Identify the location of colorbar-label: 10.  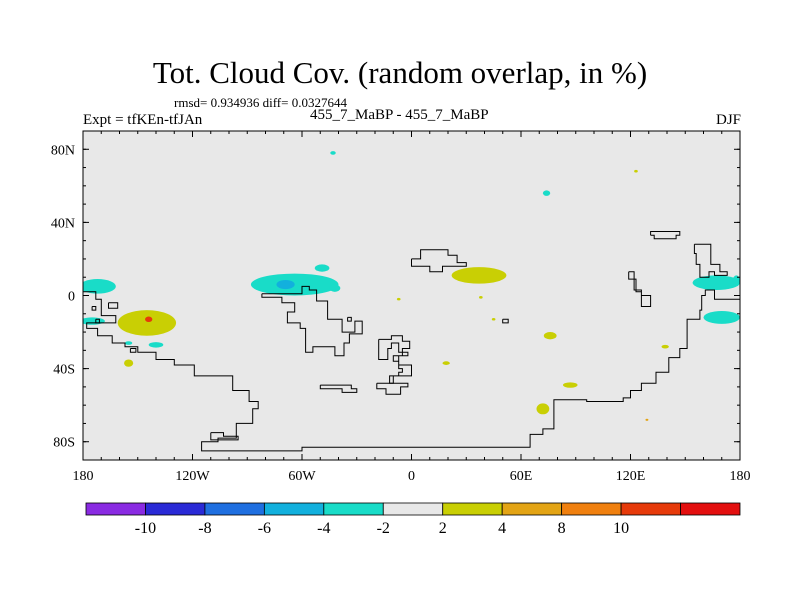
(621, 528).